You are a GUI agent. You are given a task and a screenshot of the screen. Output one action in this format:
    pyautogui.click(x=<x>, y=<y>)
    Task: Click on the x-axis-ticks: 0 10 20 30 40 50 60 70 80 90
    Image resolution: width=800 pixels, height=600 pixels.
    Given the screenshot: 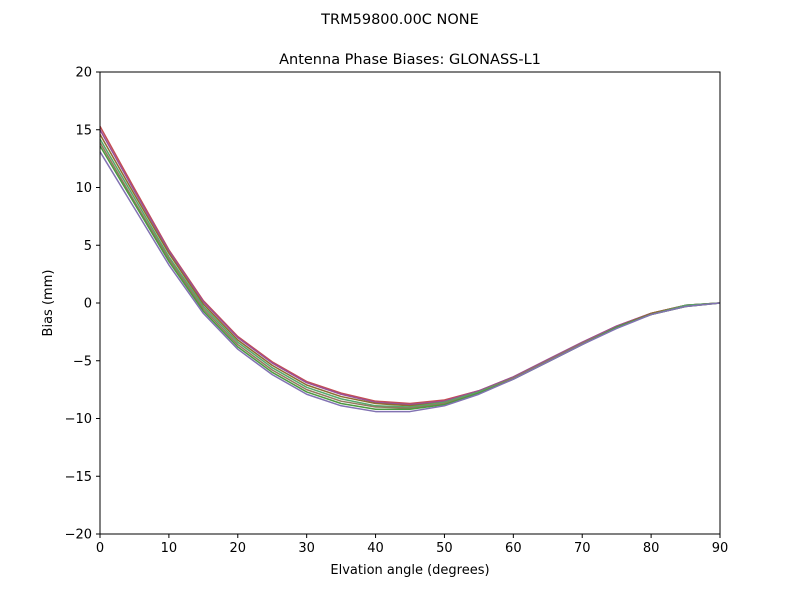 What is the action you would take?
    pyautogui.click(x=412, y=545)
    